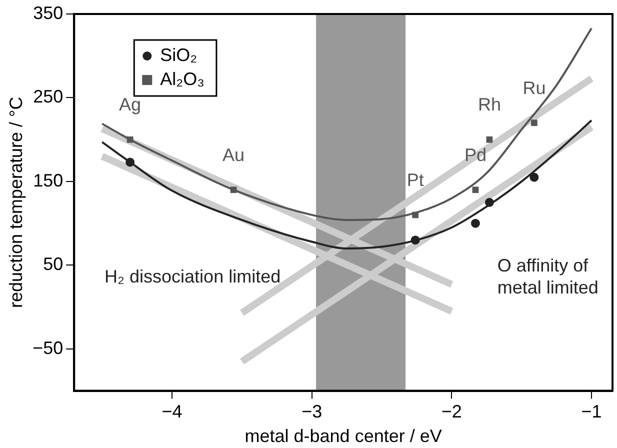  I want to click on x-tick-label: −2, so click(451, 412).